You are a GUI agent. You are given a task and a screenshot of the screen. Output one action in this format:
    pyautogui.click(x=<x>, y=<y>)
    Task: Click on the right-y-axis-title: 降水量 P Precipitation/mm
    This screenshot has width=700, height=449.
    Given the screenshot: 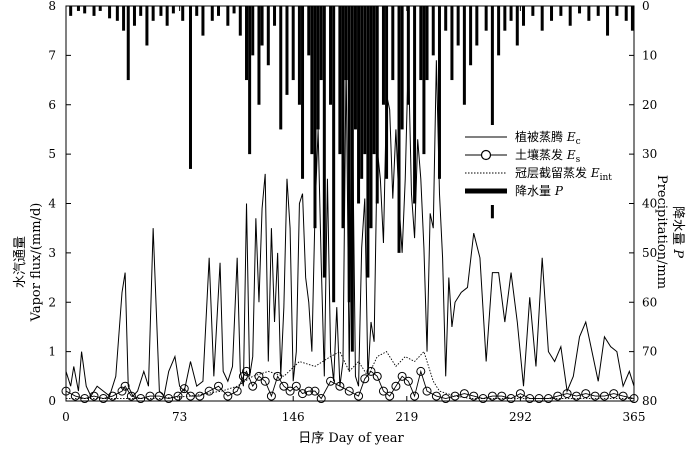 What is the action you would take?
    pyautogui.click(x=669, y=232)
    